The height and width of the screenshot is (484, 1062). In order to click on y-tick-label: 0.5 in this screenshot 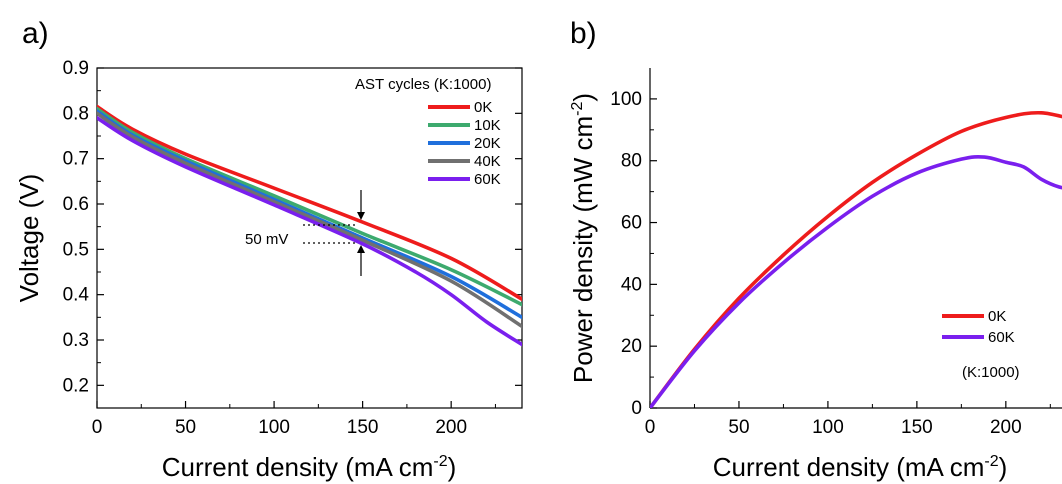, I will do `click(76, 249)`.